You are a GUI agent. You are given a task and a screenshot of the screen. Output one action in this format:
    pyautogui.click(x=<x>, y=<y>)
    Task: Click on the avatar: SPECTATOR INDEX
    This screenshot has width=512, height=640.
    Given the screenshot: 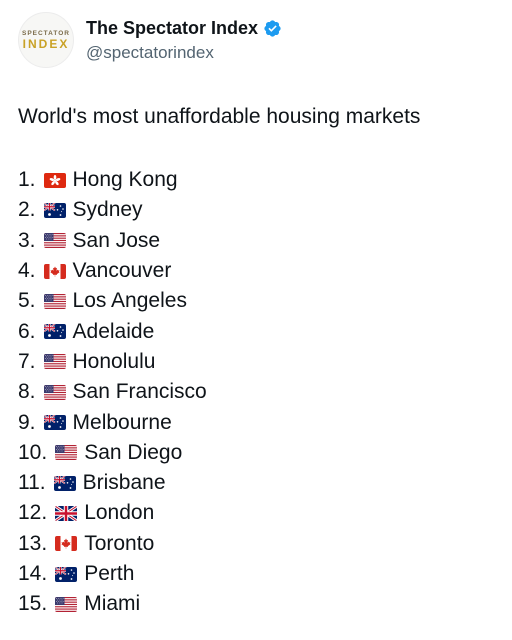 What is the action you would take?
    pyautogui.click(x=46, y=40)
    